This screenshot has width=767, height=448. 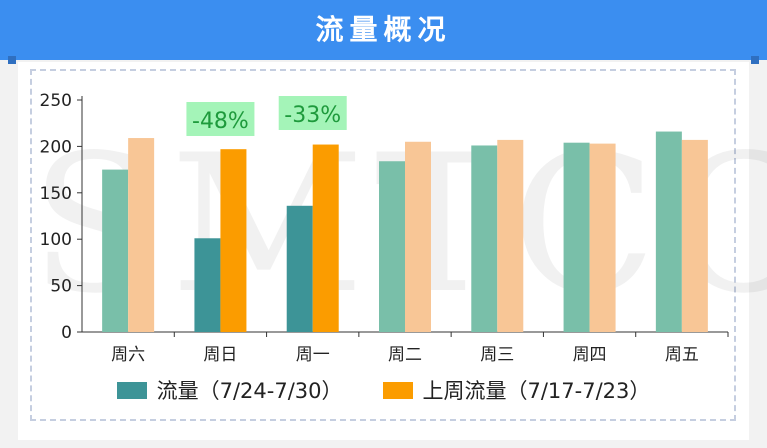 What do you see at coordinates (405, 355) in the screenshot?
I see `x-tick-label: 周二` at bounding box center [405, 355].